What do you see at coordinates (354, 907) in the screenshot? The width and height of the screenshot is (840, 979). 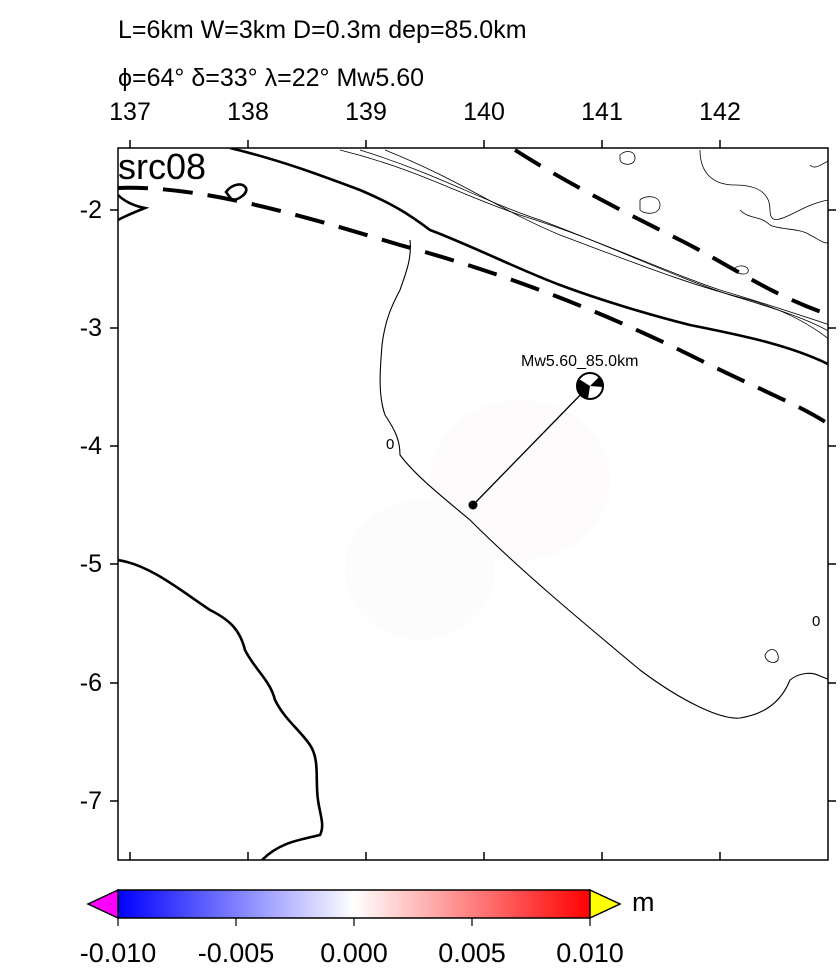 I see `colorbar` at bounding box center [354, 907].